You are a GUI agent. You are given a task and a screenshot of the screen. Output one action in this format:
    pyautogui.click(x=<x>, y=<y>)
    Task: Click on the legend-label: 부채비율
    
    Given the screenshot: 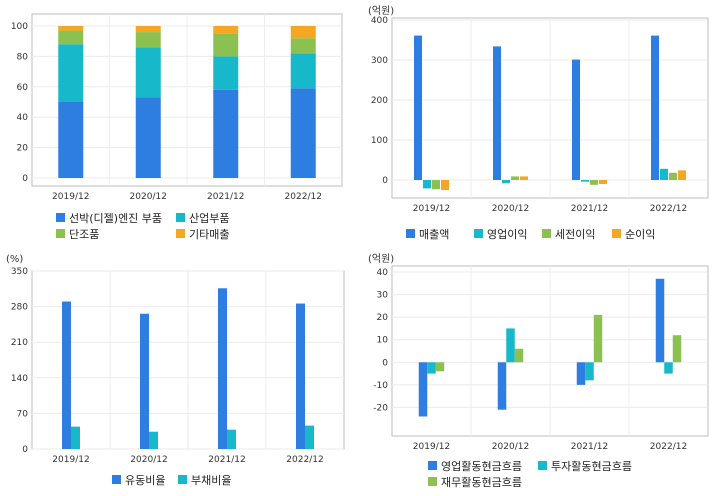 What is the action you would take?
    pyautogui.click(x=211, y=480)
    